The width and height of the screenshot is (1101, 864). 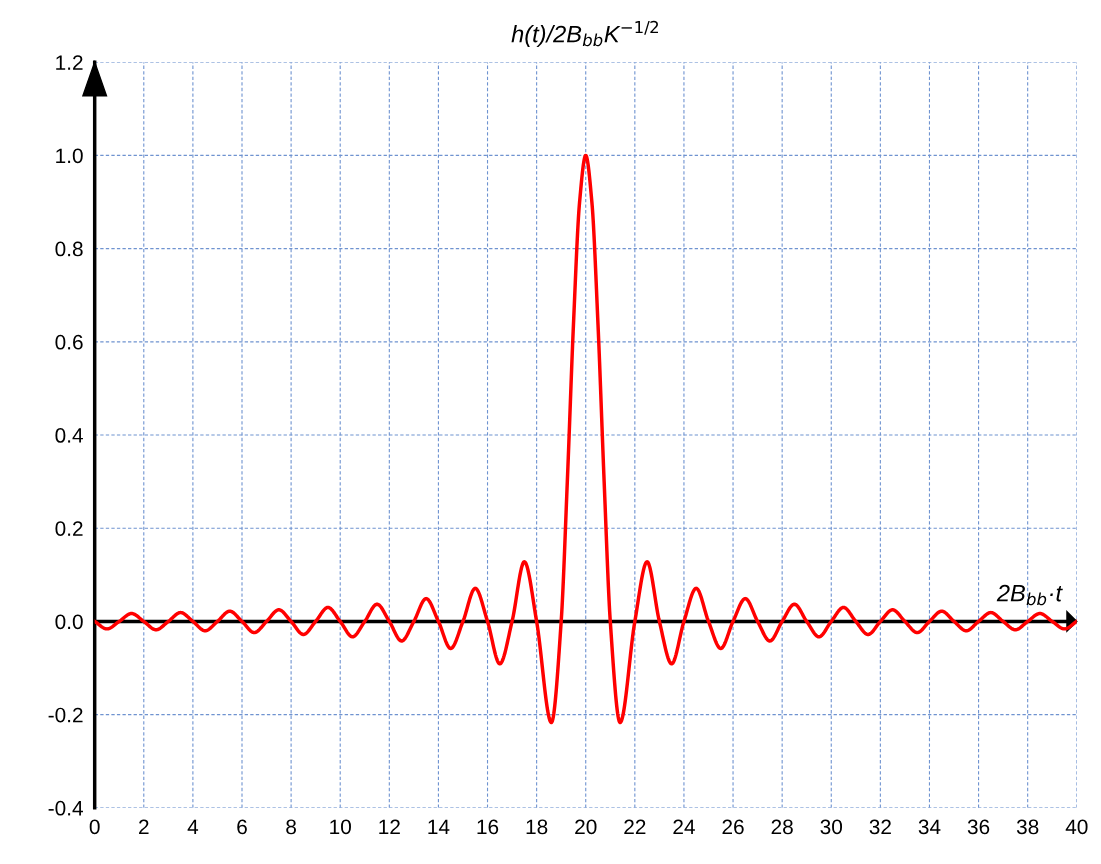 What do you see at coordinates (782, 827) in the screenshot?
I see `x-tick-label: 28` at bounding box center [782, 827].